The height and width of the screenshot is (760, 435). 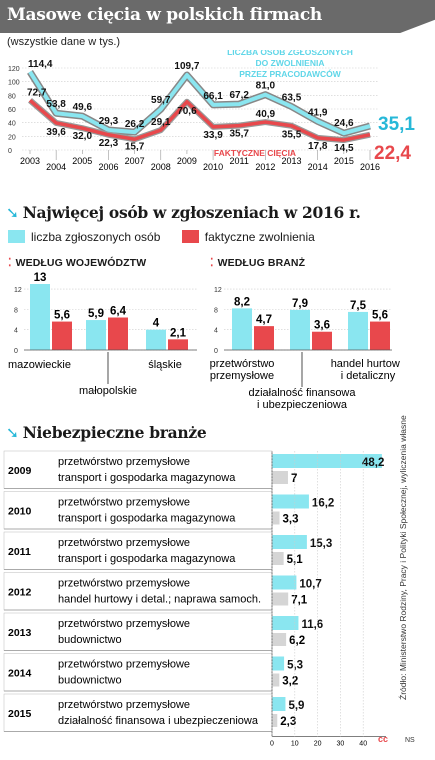 What do you see at coordinates (290, 53) in the screenshot?
I see `series-label-reported-line: LICZBA OSÓB ZGŁOSZONYCH` at bounding box center [290, 53].